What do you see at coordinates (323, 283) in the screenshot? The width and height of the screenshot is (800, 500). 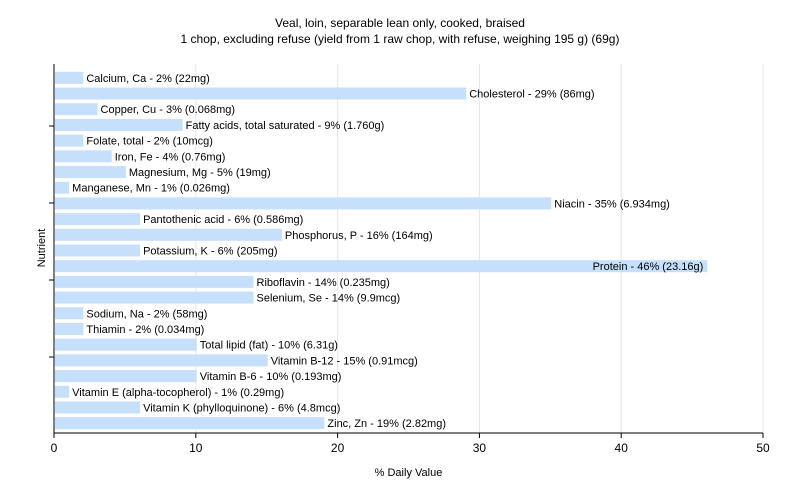 I see `bar-label: Riboflavin - 14% (0.235mg)` at bounding box center [323, 283].